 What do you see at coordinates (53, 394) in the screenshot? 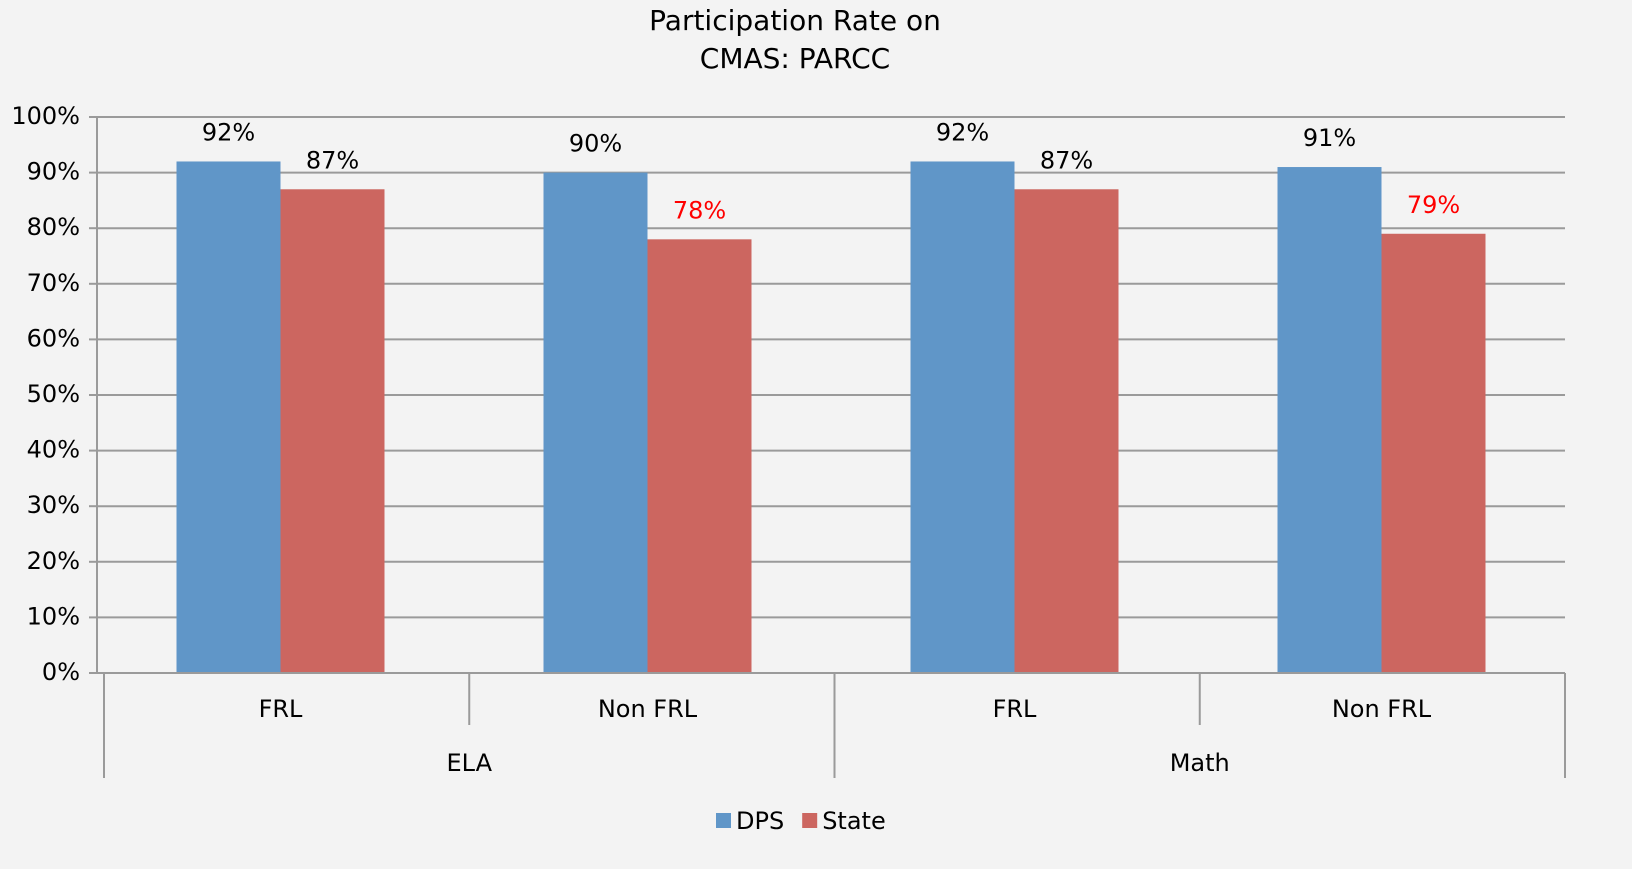
I see `y-tick-label: 50%` at bounding box center [53, 394].